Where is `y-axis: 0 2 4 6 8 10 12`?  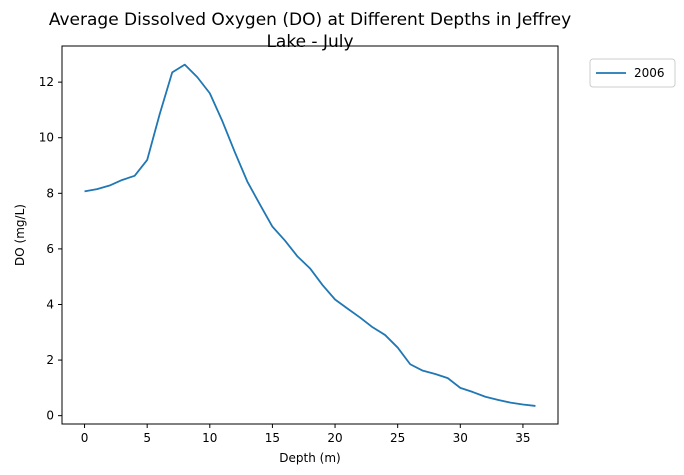
y-axis: 0 2 4 6 8 10 12 is located at coordinates (50, 249).